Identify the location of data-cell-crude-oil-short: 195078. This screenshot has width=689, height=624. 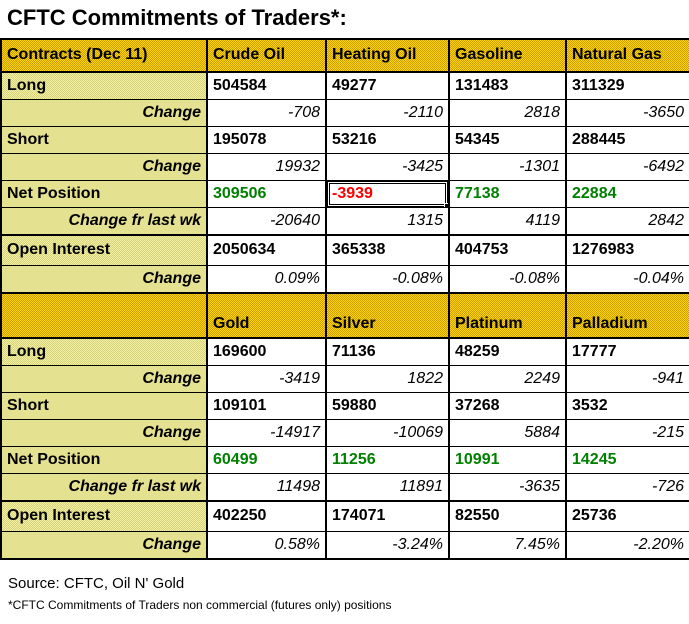
(266, 140).